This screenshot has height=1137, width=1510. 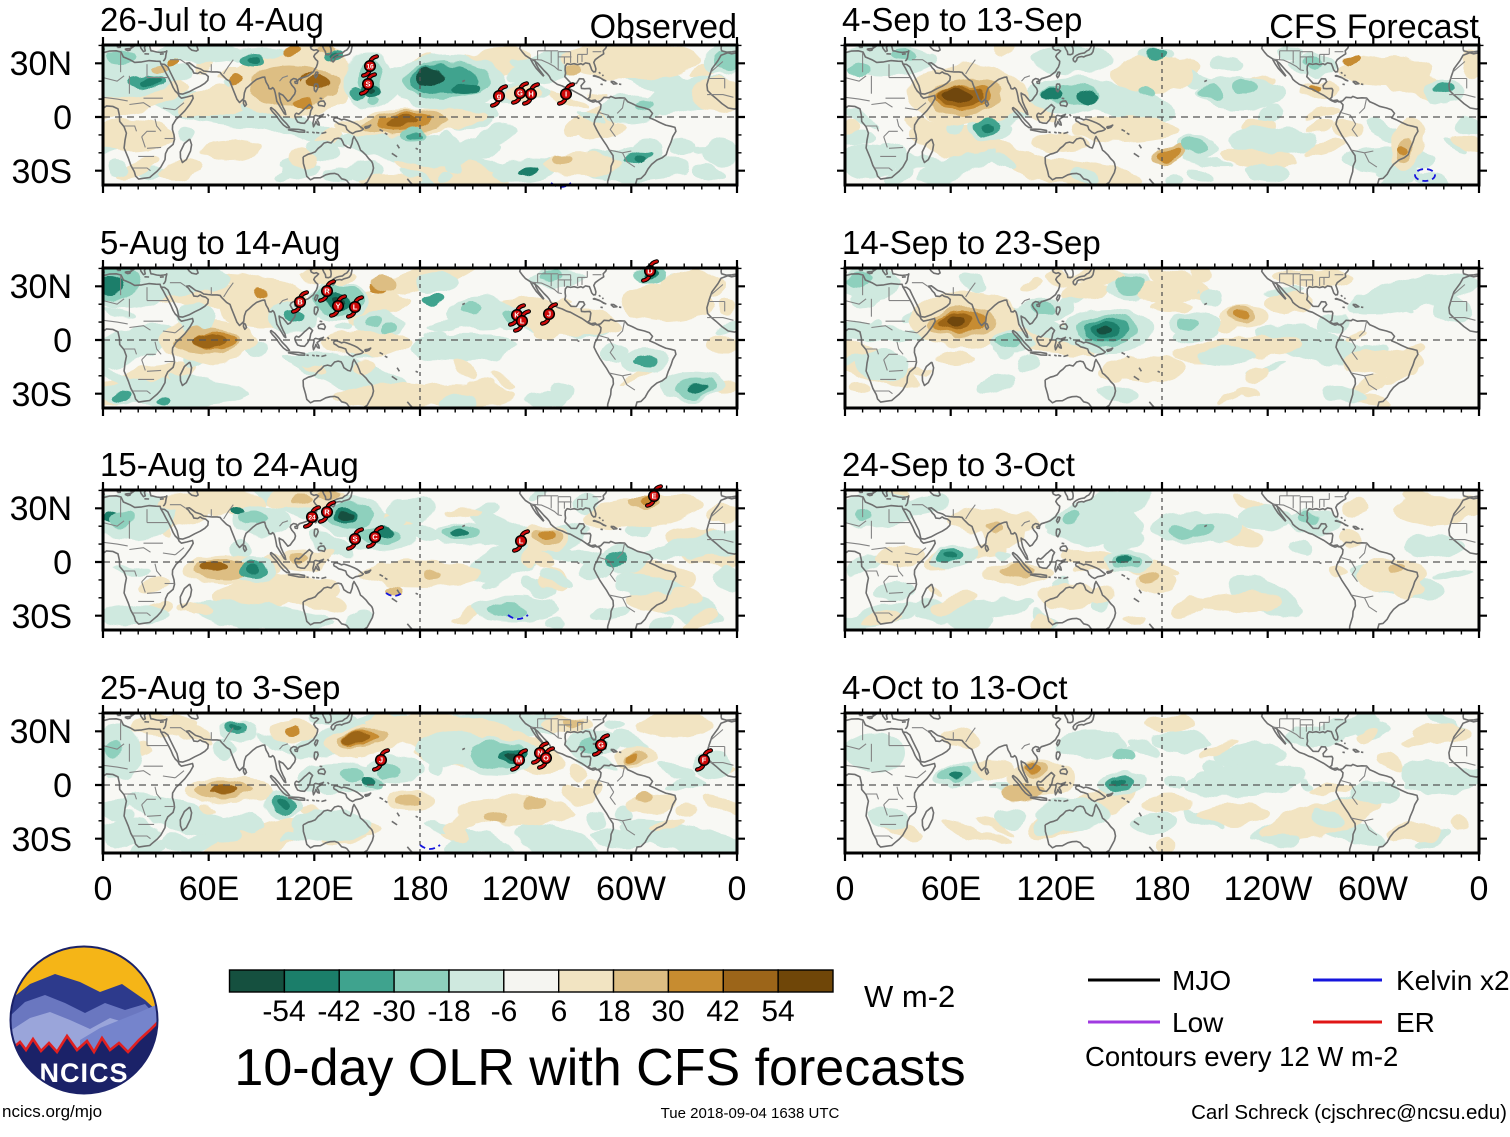 I want to click on svg-text: Y, so click(x=337, y=306).